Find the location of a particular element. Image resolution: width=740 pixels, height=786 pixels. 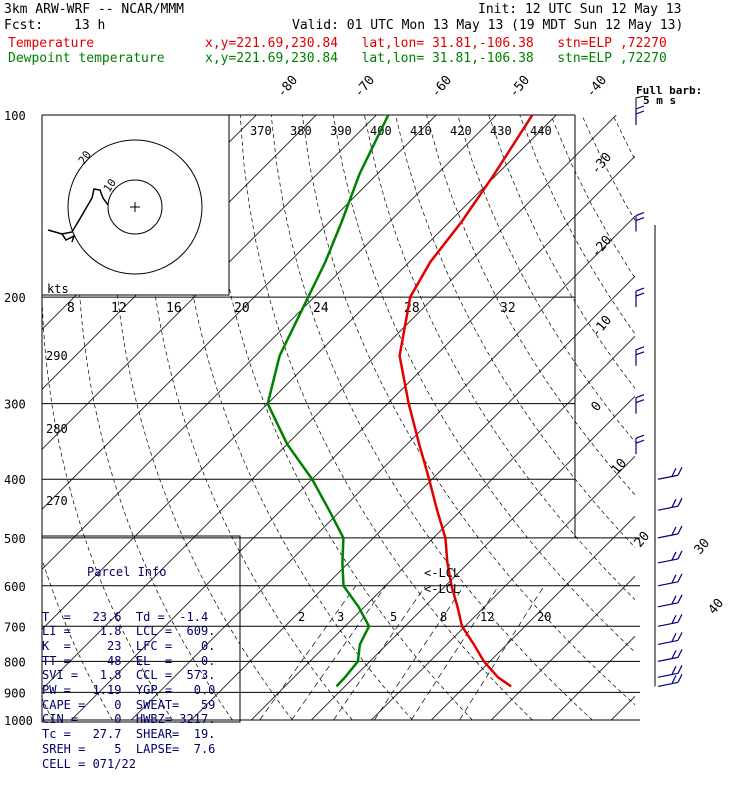

isotherm-label: -70 is located at coordinates (365, 87).